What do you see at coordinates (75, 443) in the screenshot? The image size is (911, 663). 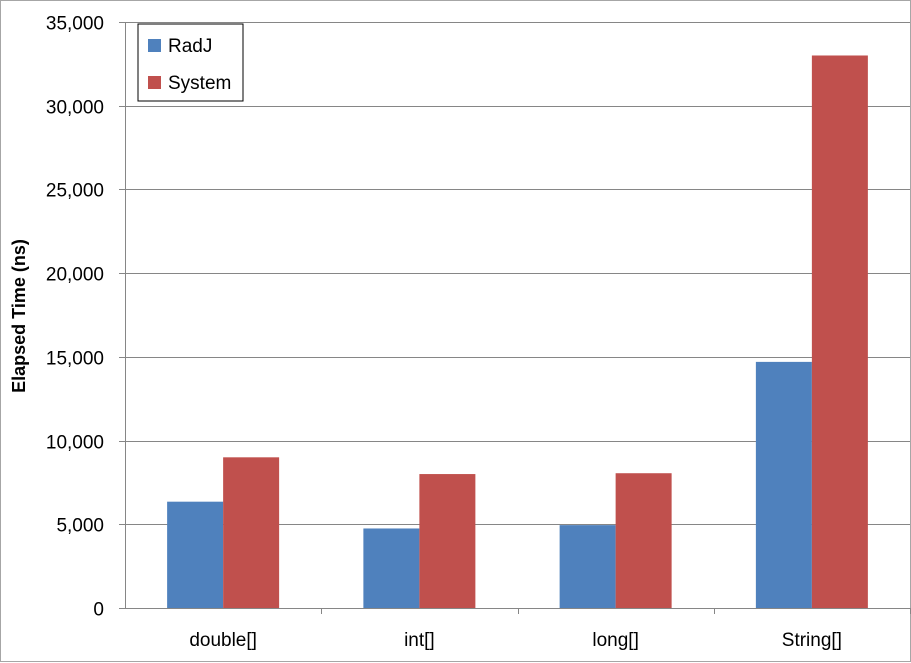 I see `y-tick-label: 10,000` at bounding box center [75, 443].